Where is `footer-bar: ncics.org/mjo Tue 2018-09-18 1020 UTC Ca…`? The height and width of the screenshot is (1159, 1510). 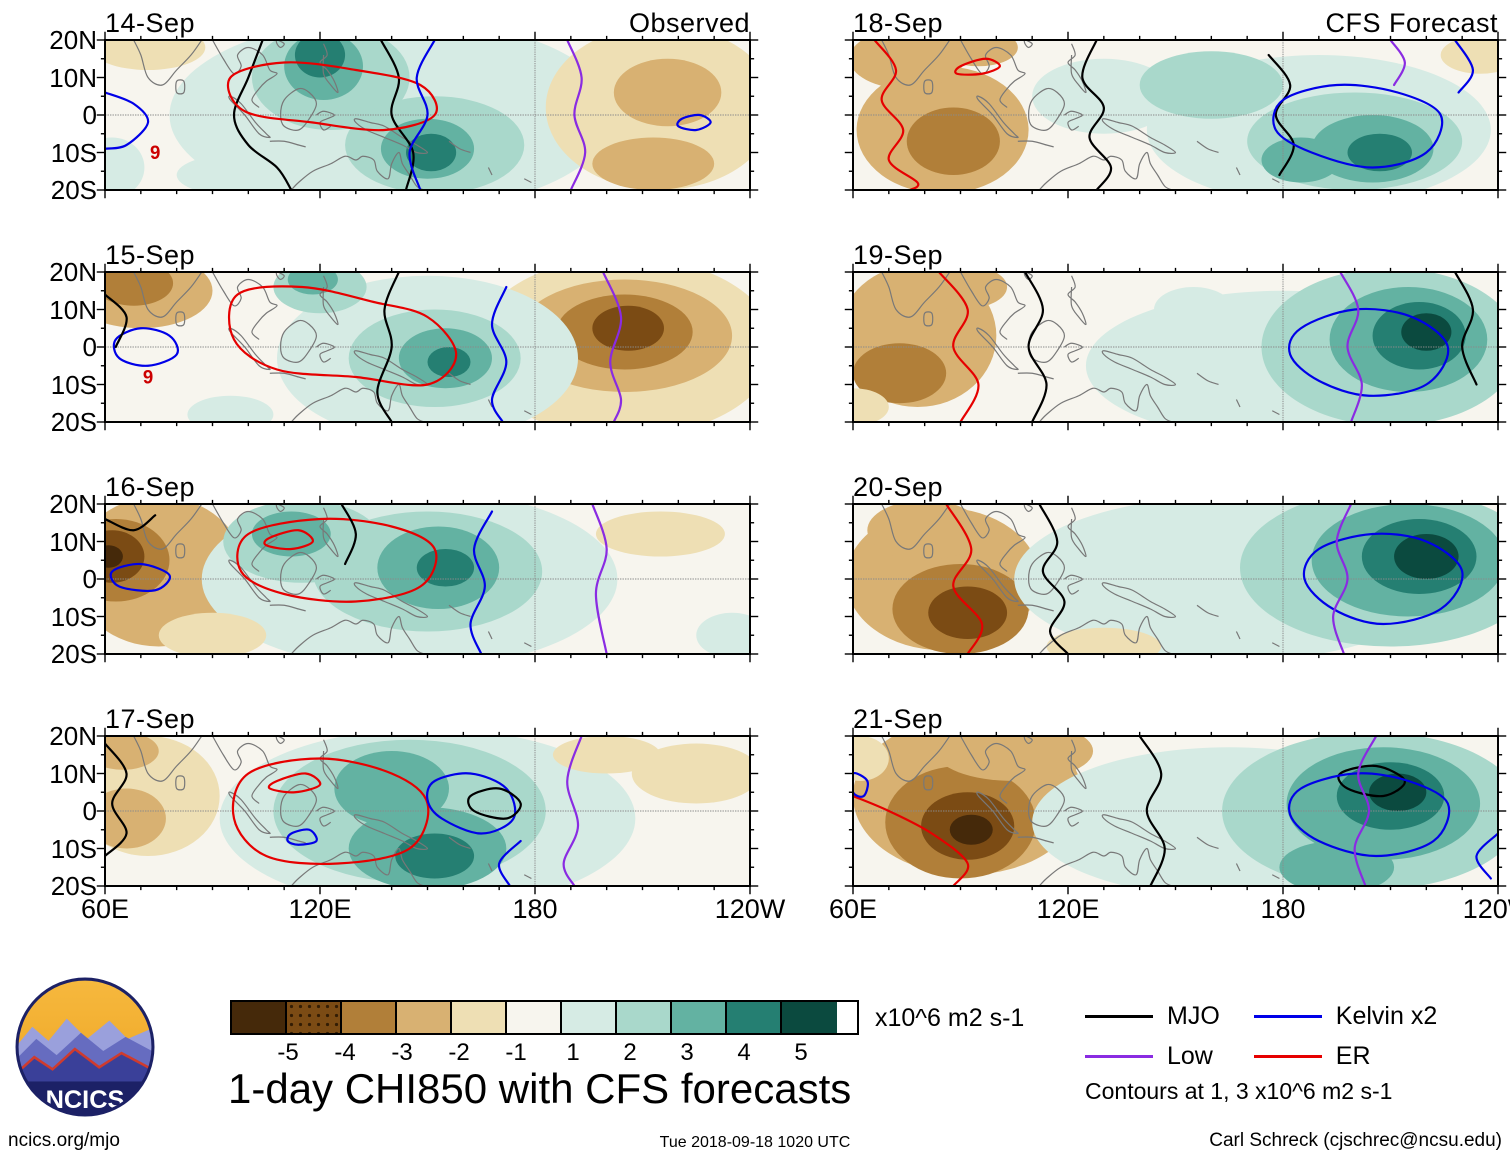
footer-bar: ncics.org/mjo Tue 2018-09-18 1020 UTC Ca… is located at coordinates (755, 1143).